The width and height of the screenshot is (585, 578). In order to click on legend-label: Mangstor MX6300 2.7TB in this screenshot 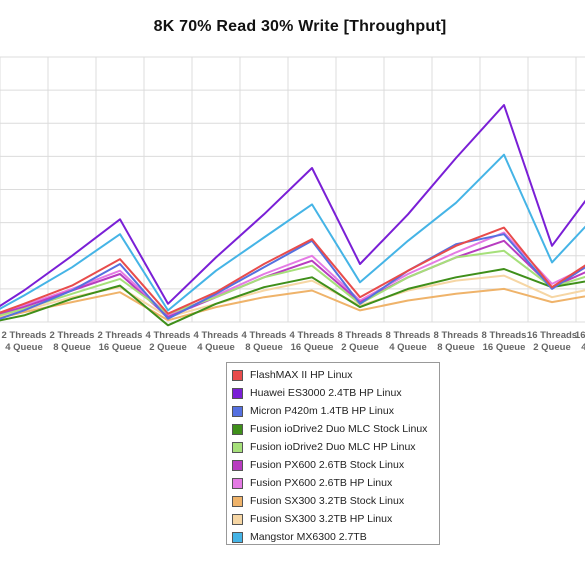, I will do `click(308, 537)`.